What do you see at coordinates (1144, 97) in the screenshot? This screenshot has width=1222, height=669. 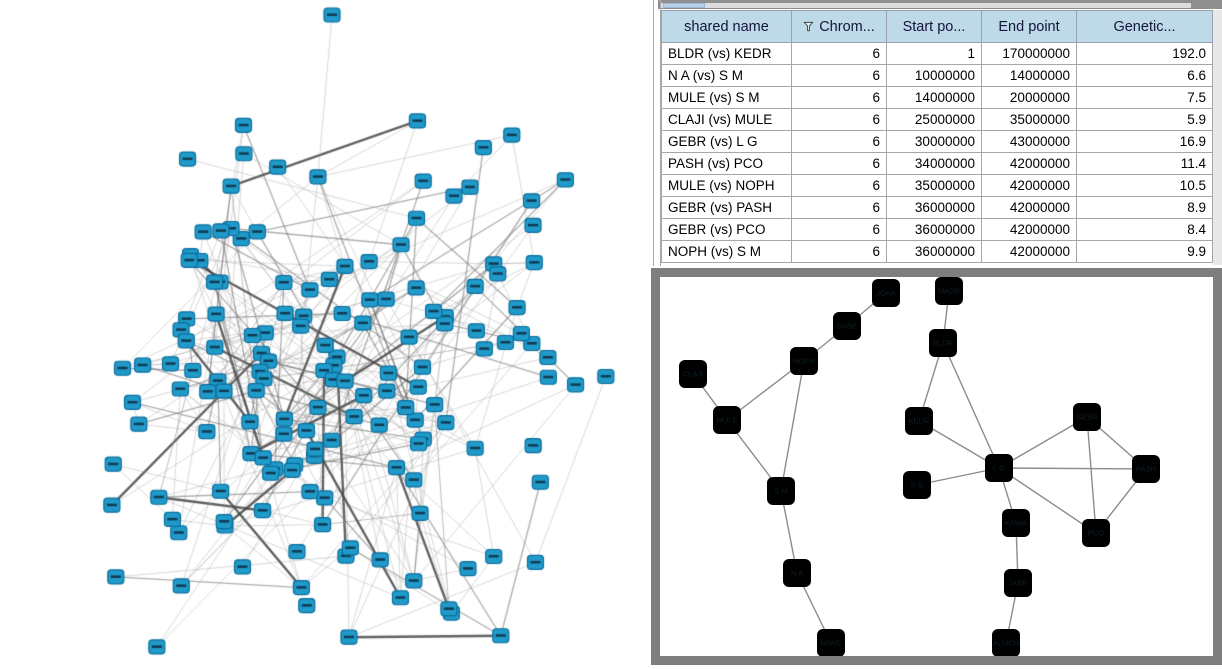 I see `table-cell: 7.5` at bounding box center [1144, 97].